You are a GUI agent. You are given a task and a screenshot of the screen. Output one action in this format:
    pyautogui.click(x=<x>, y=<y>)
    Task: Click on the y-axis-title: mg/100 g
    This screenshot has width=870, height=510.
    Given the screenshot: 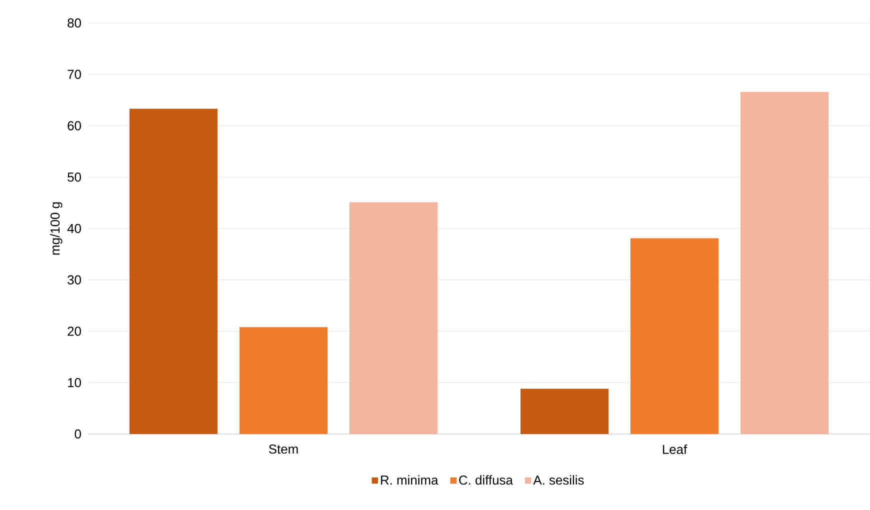 What is the action you would take?
    pyautogui.click(x=56, y=228)
    